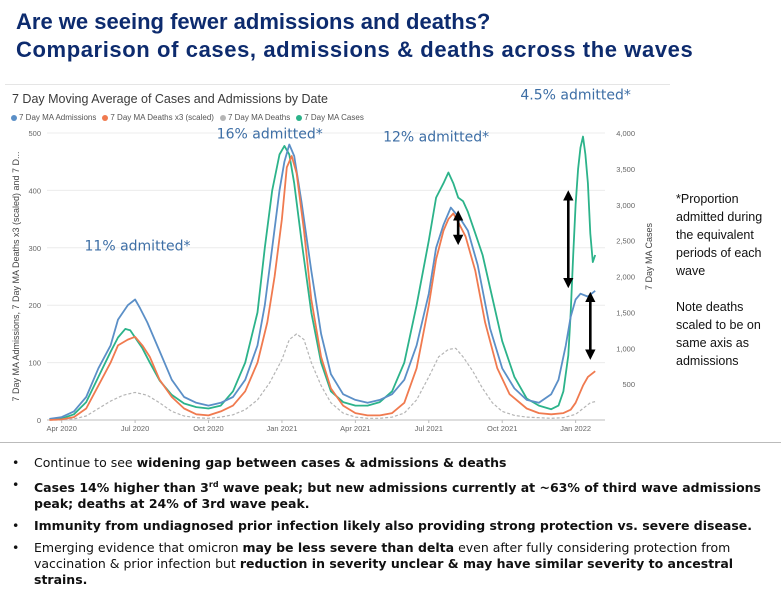  I want to click on y-right-tick-label: 3,500, so click(625, 169).